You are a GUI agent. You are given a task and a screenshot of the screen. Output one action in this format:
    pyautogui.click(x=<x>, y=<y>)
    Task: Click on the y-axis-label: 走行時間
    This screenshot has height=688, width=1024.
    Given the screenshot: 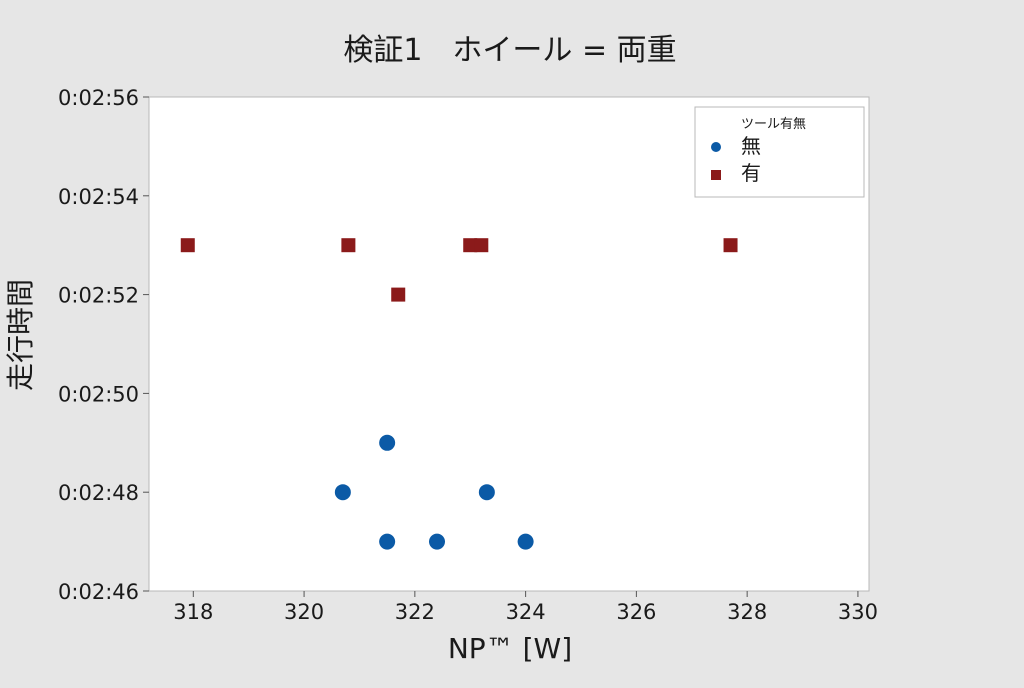 What is the action you would take?
    pyautogui.click(x=20, y=335)
    